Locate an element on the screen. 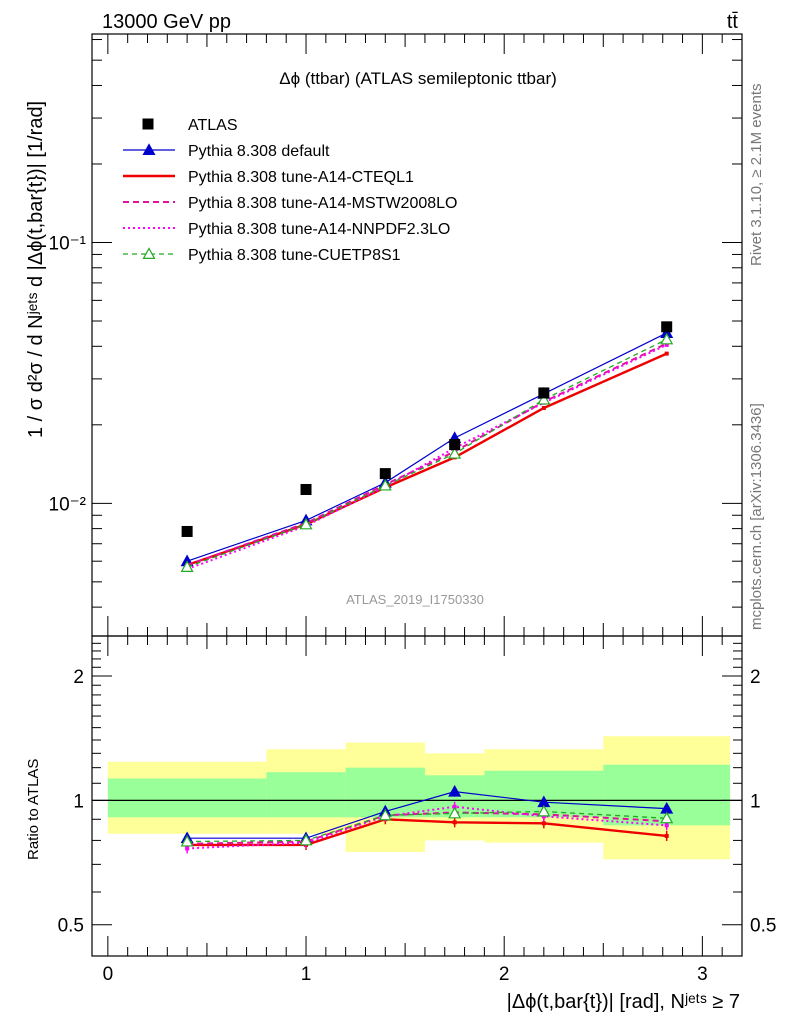 The width and height of the screenshot is (786, 1024). y-tick-label: 10⁻¹ is located at coordinates (68, 243).